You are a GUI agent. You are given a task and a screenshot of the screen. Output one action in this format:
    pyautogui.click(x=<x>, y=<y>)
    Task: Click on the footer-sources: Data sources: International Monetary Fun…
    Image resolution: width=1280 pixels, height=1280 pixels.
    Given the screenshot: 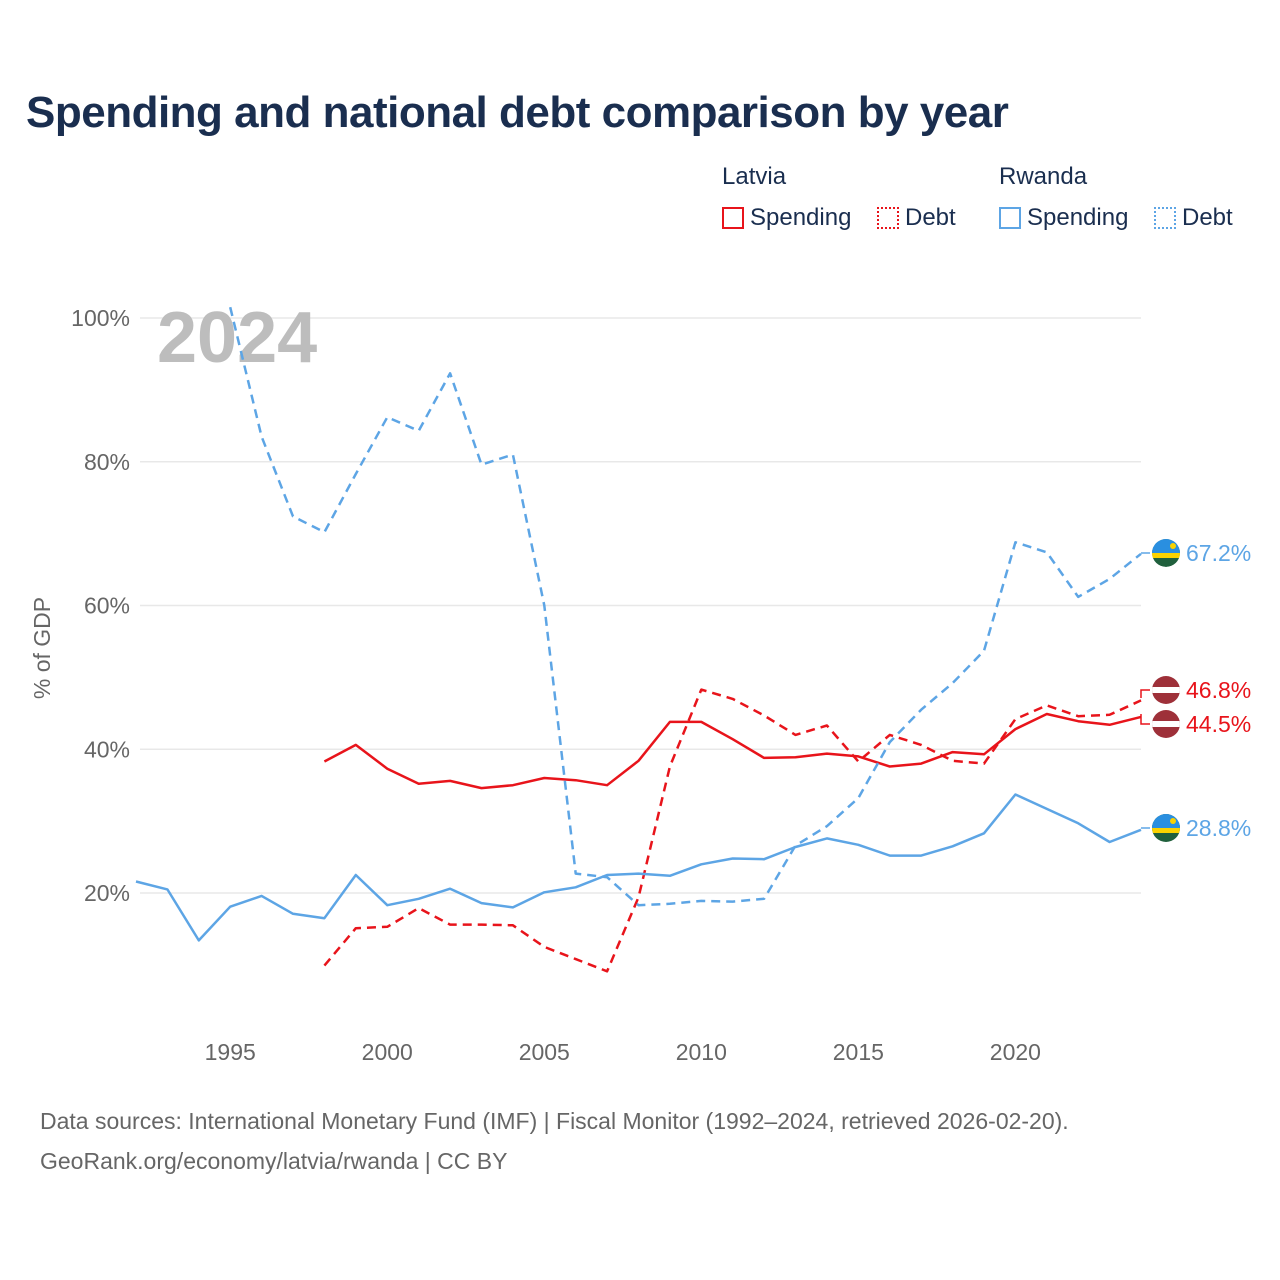 What is the action you would take?
    pyautogui.click(x=554, y=1121)
    